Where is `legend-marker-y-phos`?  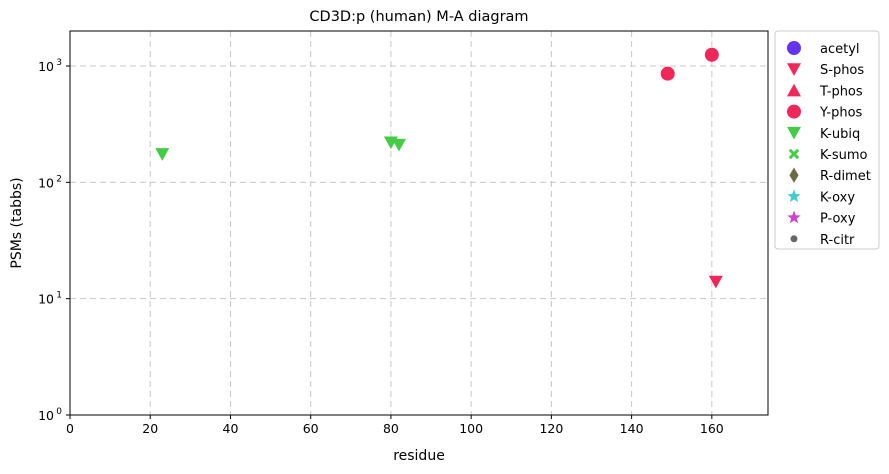 legend-marker-y-phos is located at coordinates (794, 111).